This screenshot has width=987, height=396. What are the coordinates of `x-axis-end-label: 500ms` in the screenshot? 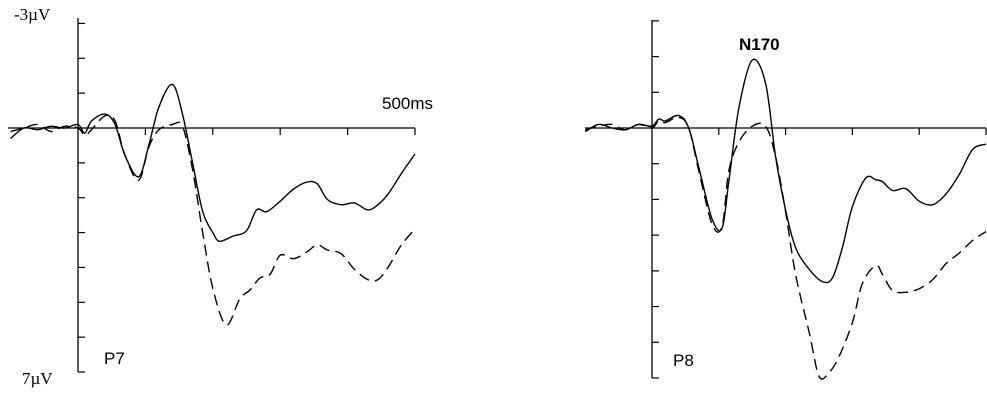 It's located at (407, 103).